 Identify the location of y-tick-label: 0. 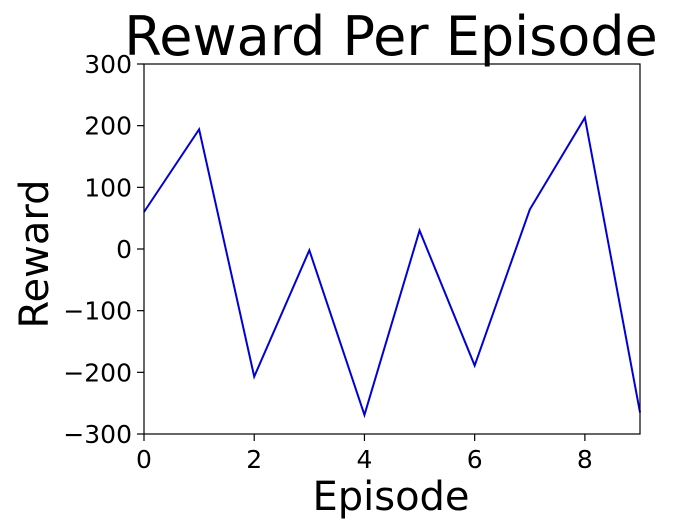
(124, 249).